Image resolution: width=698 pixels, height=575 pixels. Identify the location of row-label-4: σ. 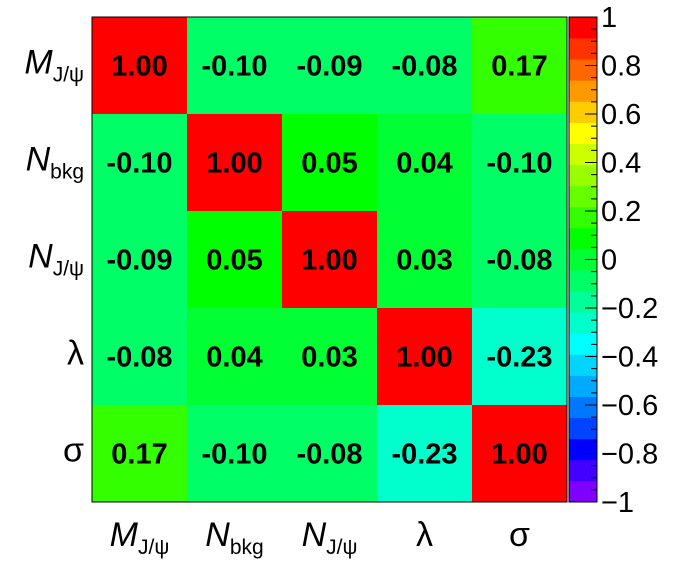
(73, 451).